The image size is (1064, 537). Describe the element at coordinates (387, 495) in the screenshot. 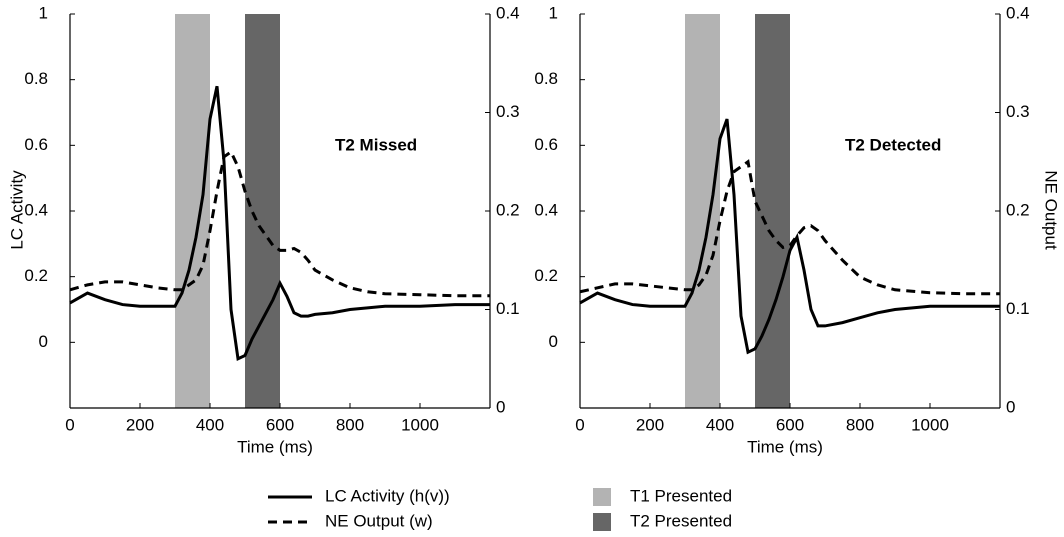

I see `legend-label: LC Activity (h(v))` at that location.